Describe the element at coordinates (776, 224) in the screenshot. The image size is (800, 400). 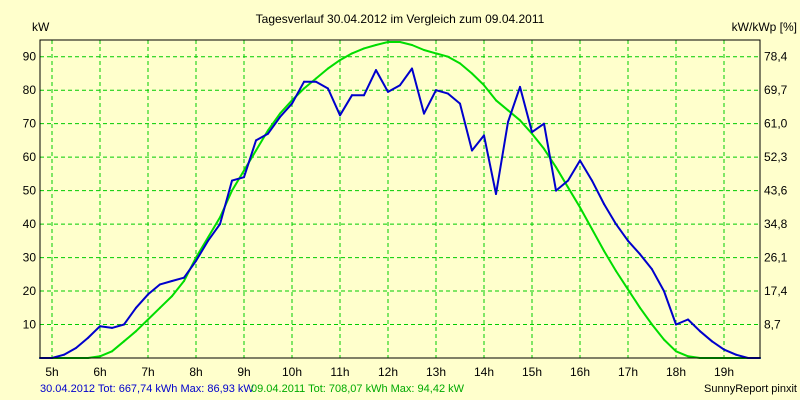
I see `y2-tick-label: 34,8` at that location.